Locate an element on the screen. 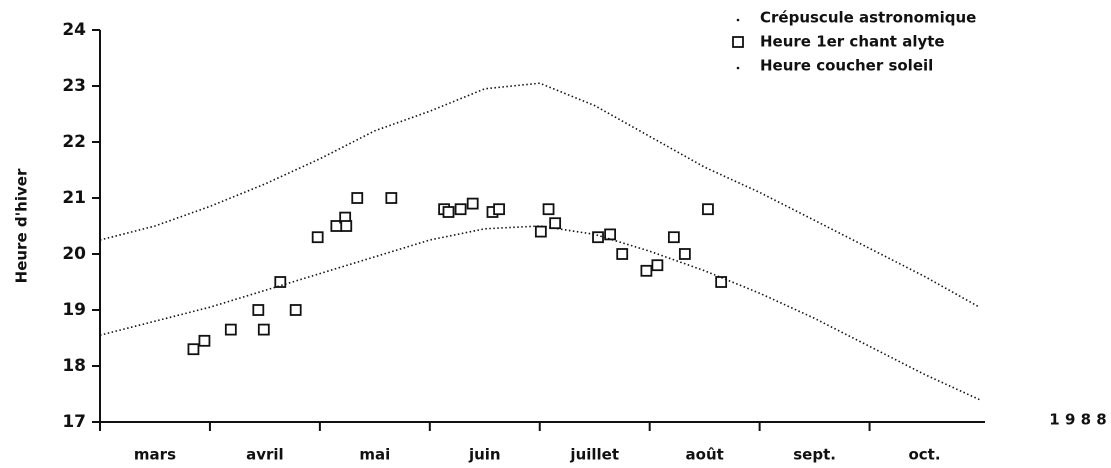 The image size is (1111, 468). y-tick-label: 22 is located at coordinates (74, 142).